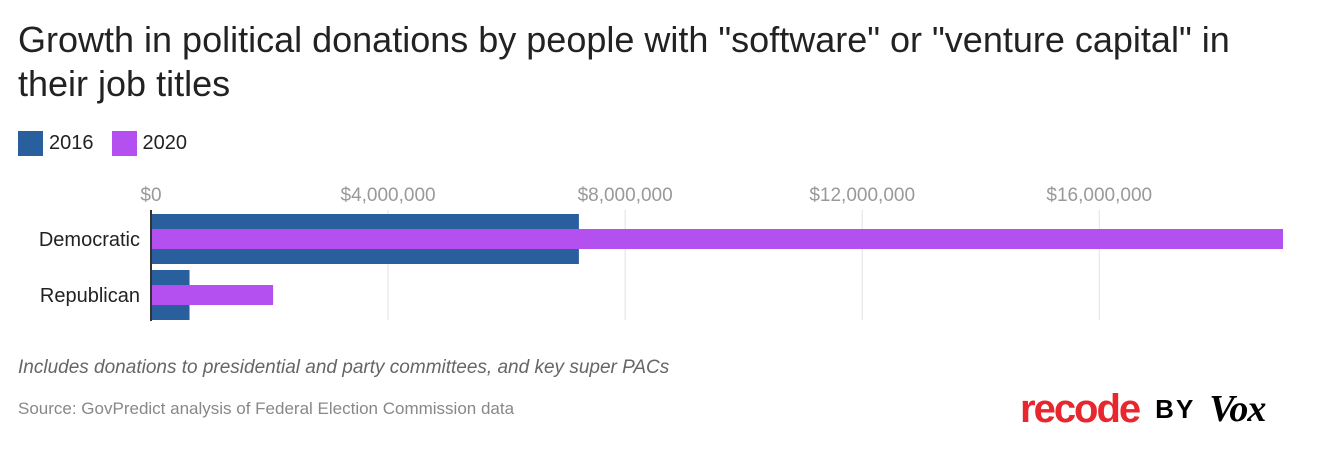 This screenshot has width=1320, height=449. Describe the element at coordinates (30, 143) in the screenshot. I see `legend-swatch-2016` at that location.